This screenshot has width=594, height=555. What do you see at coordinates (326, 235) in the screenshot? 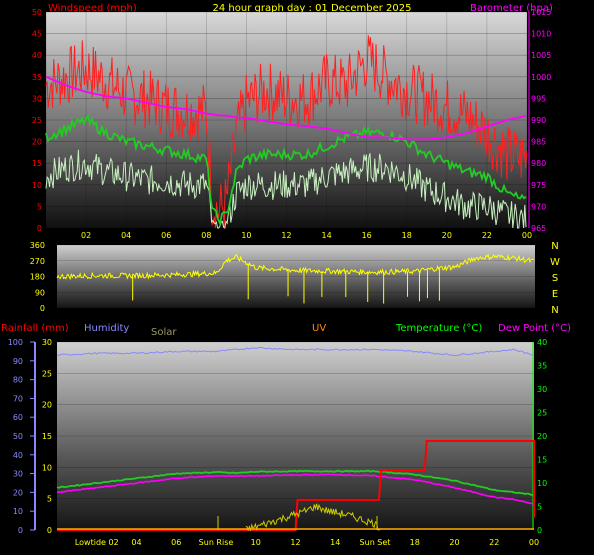
I see `wind-x-tick: 14` at bounding box center [326, 235].